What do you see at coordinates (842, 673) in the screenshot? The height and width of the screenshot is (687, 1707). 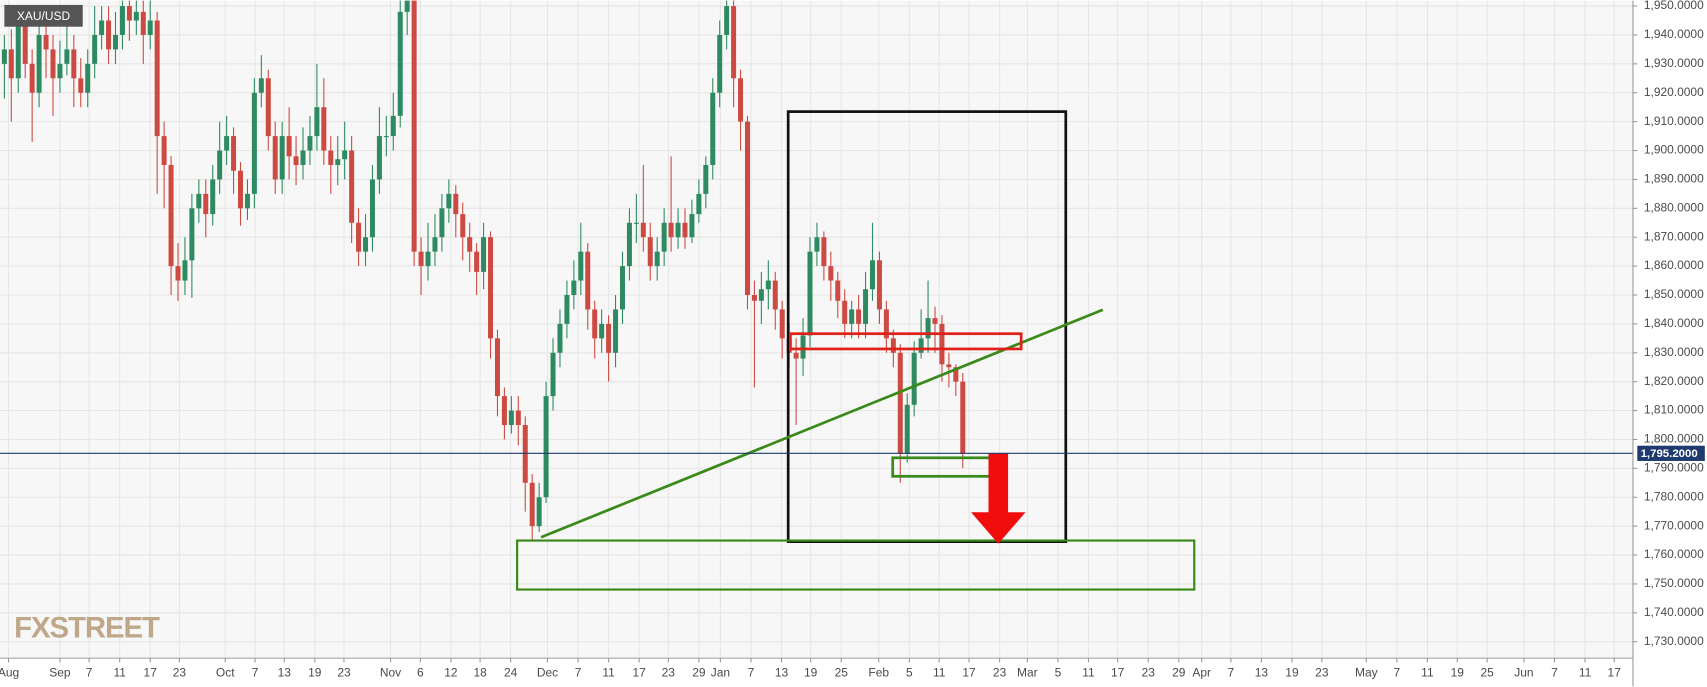 I see `x-tick-label: 25` at bounding box center [842, 673].